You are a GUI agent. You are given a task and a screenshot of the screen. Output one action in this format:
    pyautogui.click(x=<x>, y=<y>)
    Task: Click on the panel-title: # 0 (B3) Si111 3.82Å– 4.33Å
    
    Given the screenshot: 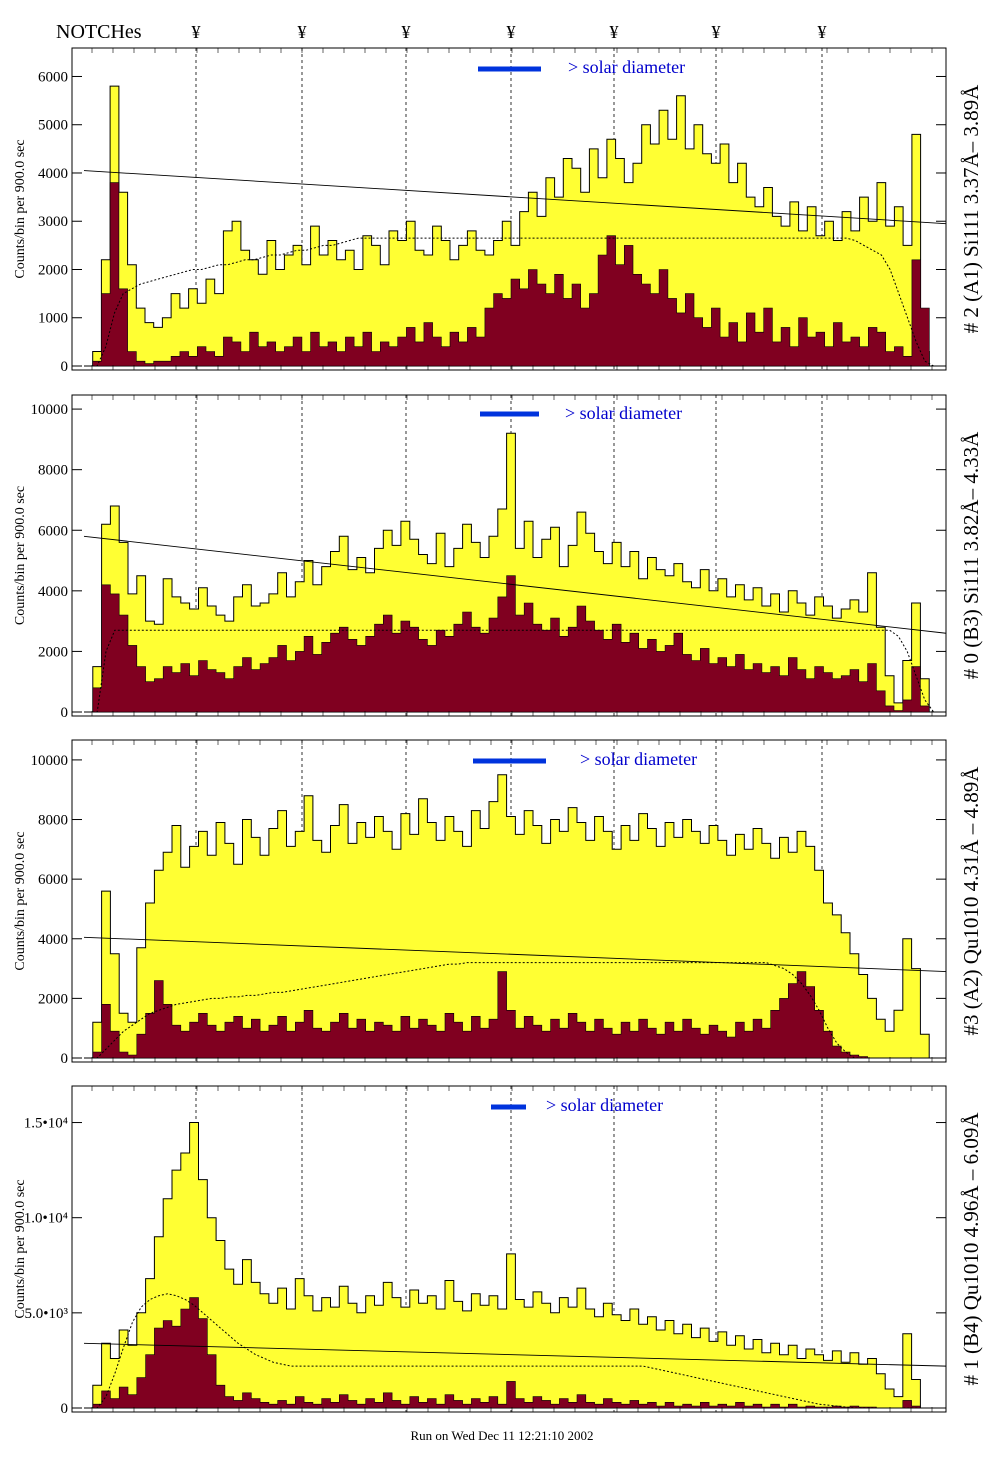 What is the action you would take?
    pyautogui.click(x=971, y=555)
    